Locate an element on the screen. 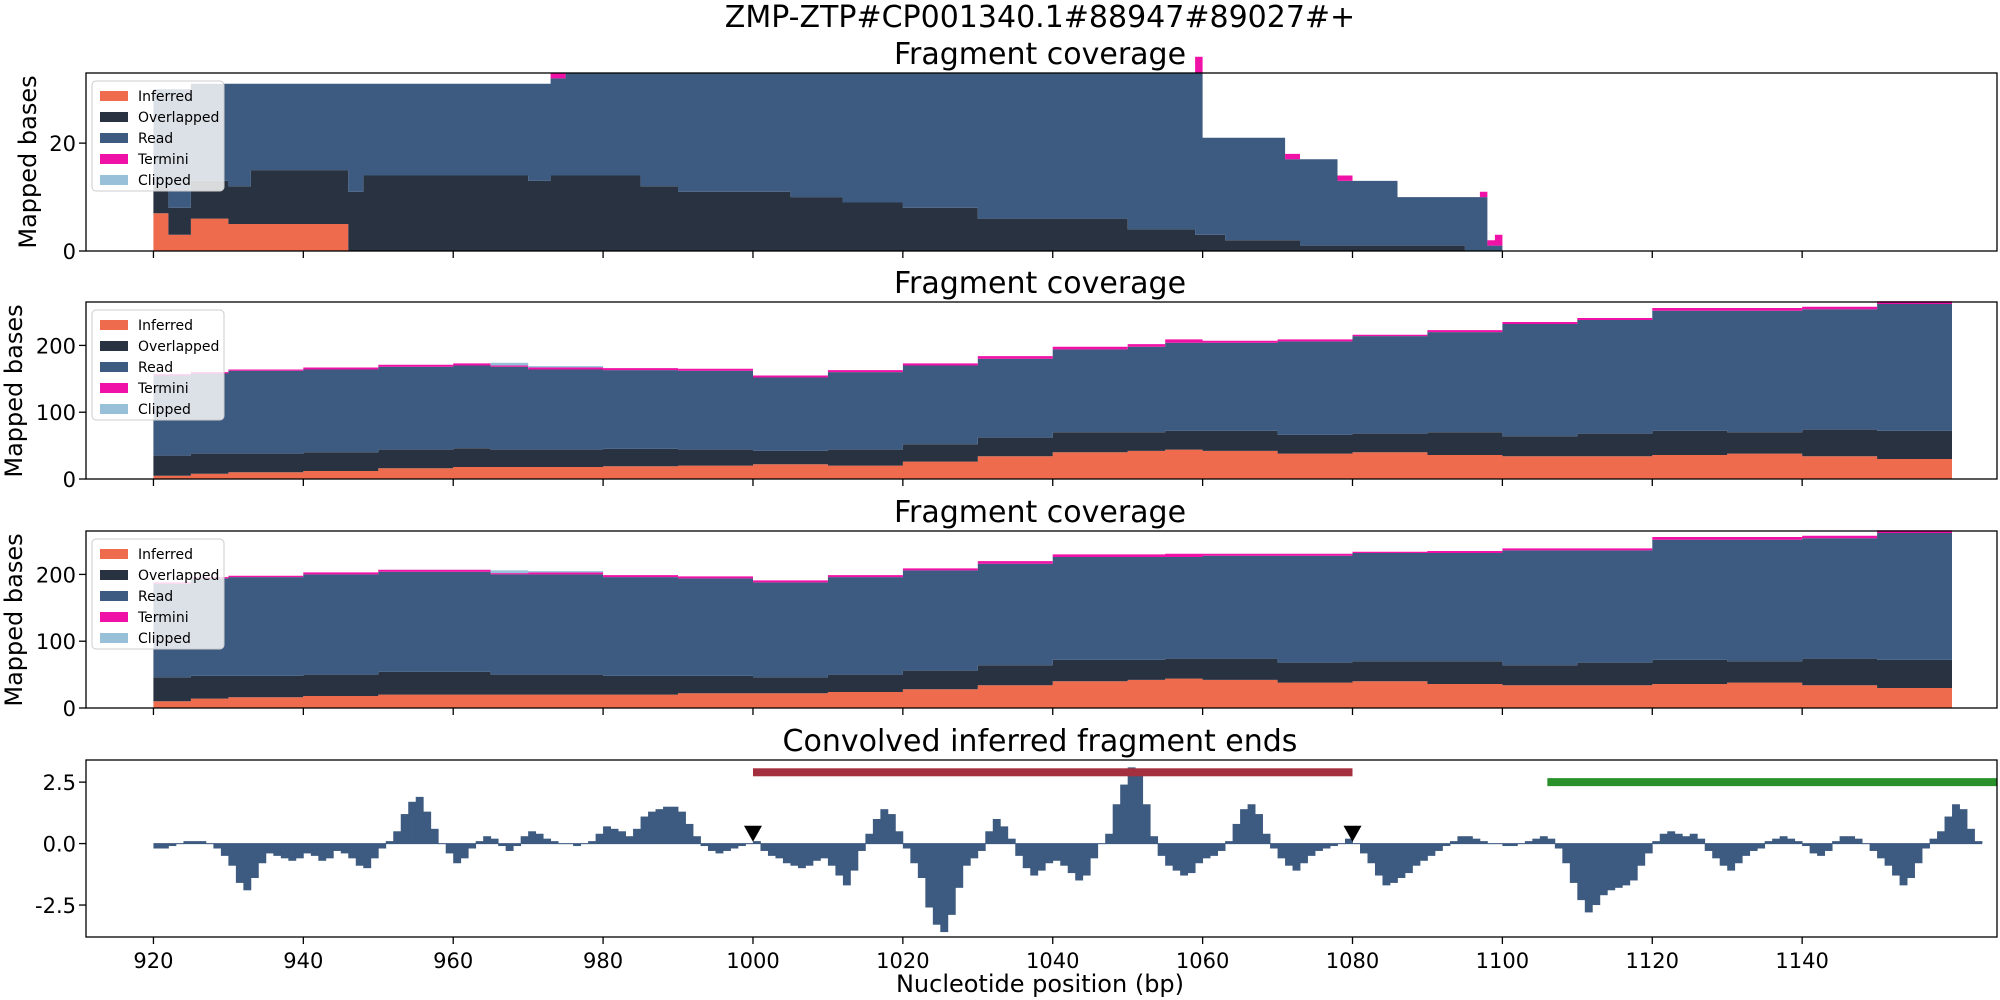 The image size is (2000, 1000). x-tick-label: 1040 is located at coordinates (1052, 961).